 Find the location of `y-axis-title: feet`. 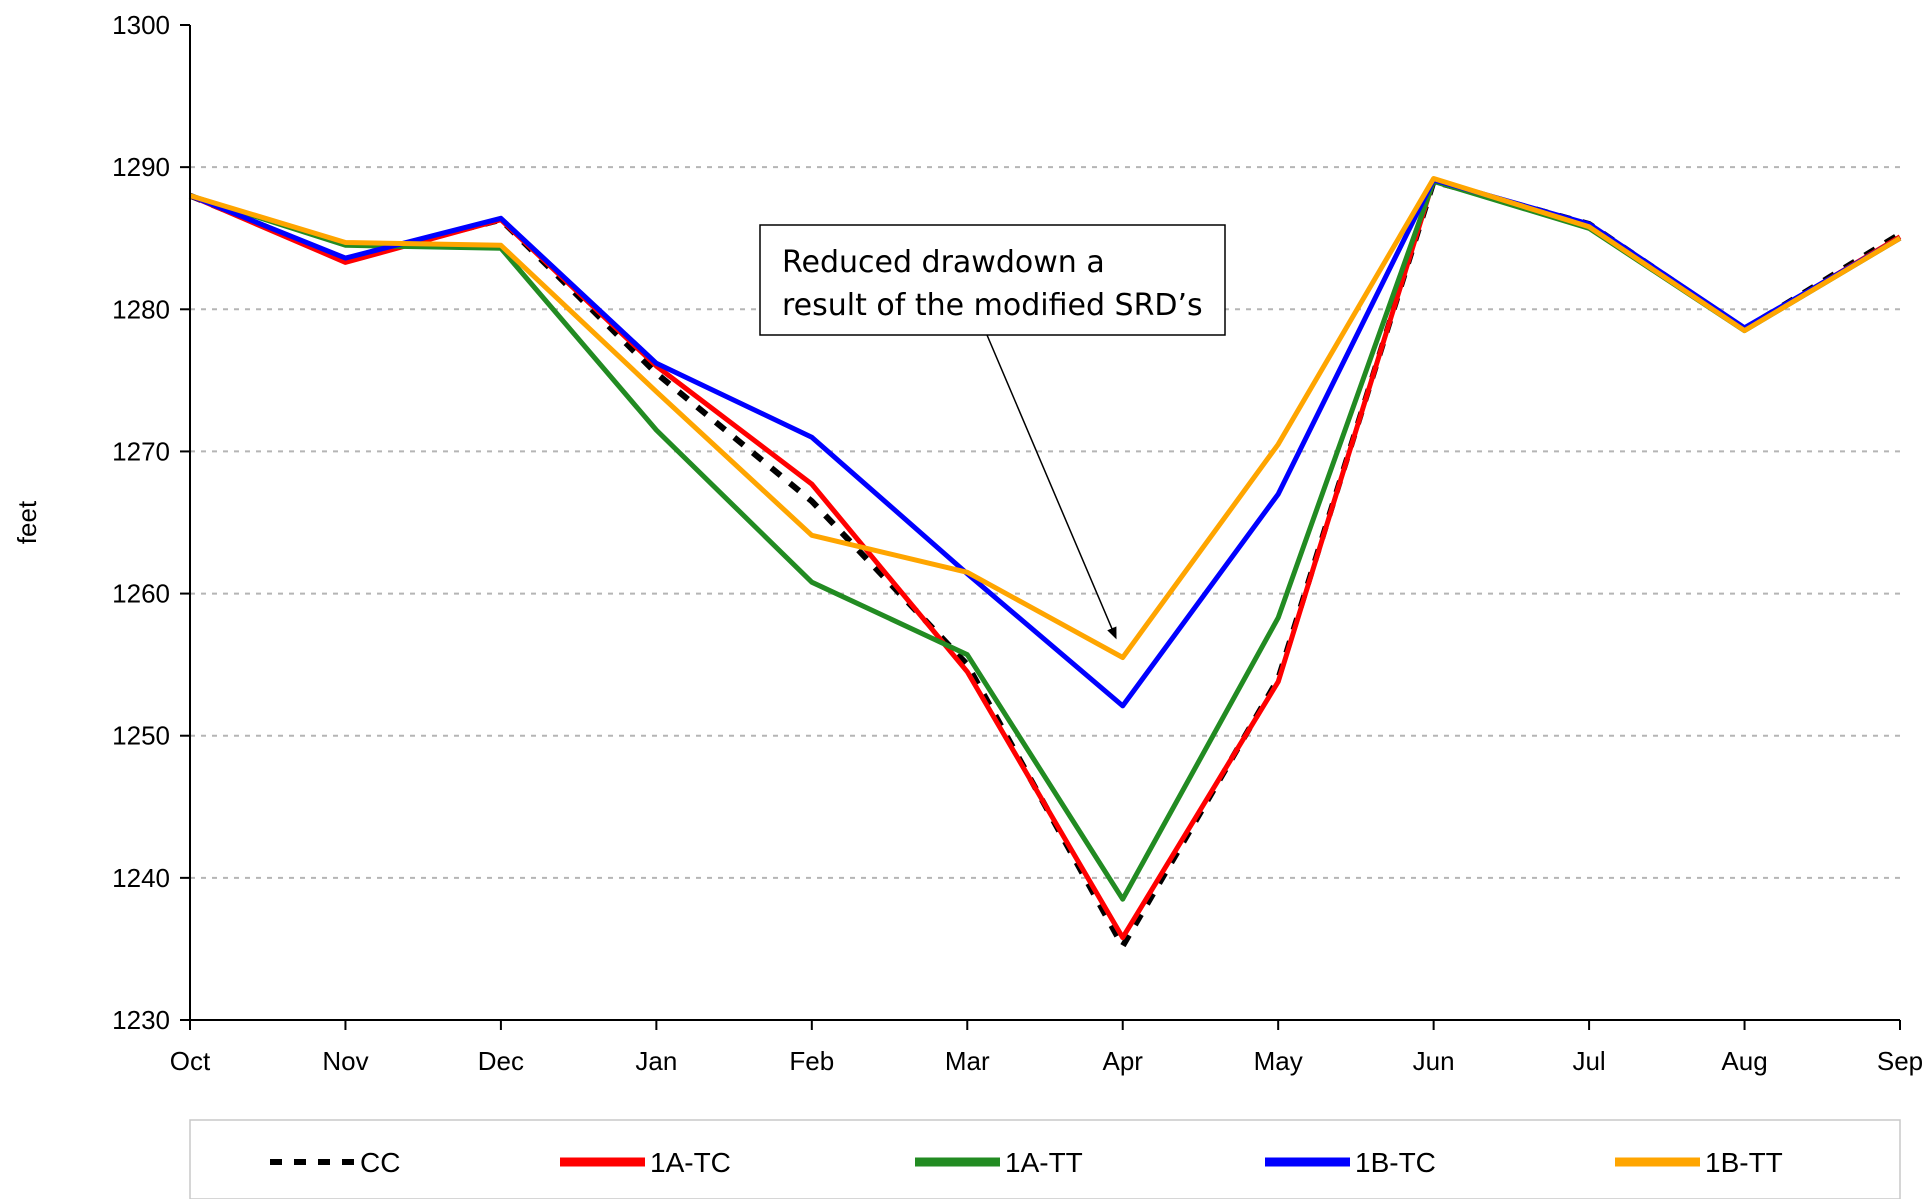

y-axis-title: feet is located at coordinates (27, 522).